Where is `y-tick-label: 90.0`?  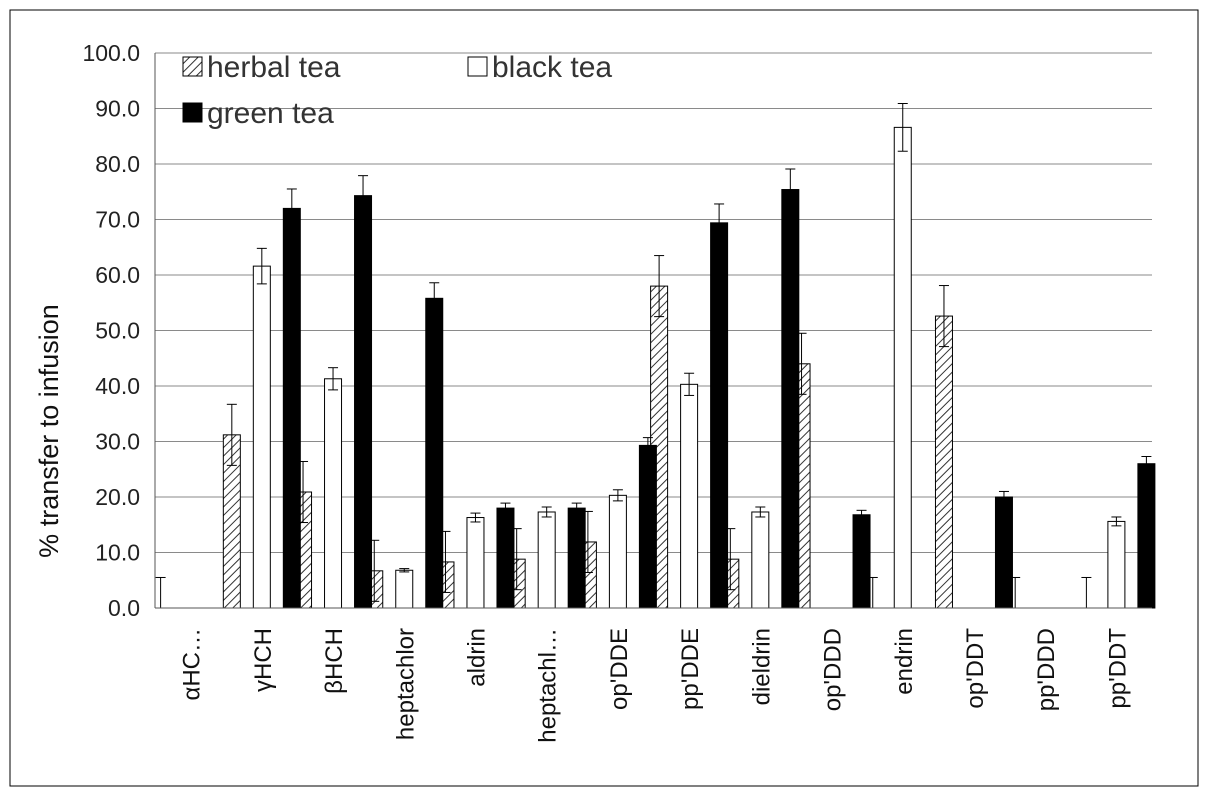 y-tick-label: 90.0 is located at coordinates (117, 109).